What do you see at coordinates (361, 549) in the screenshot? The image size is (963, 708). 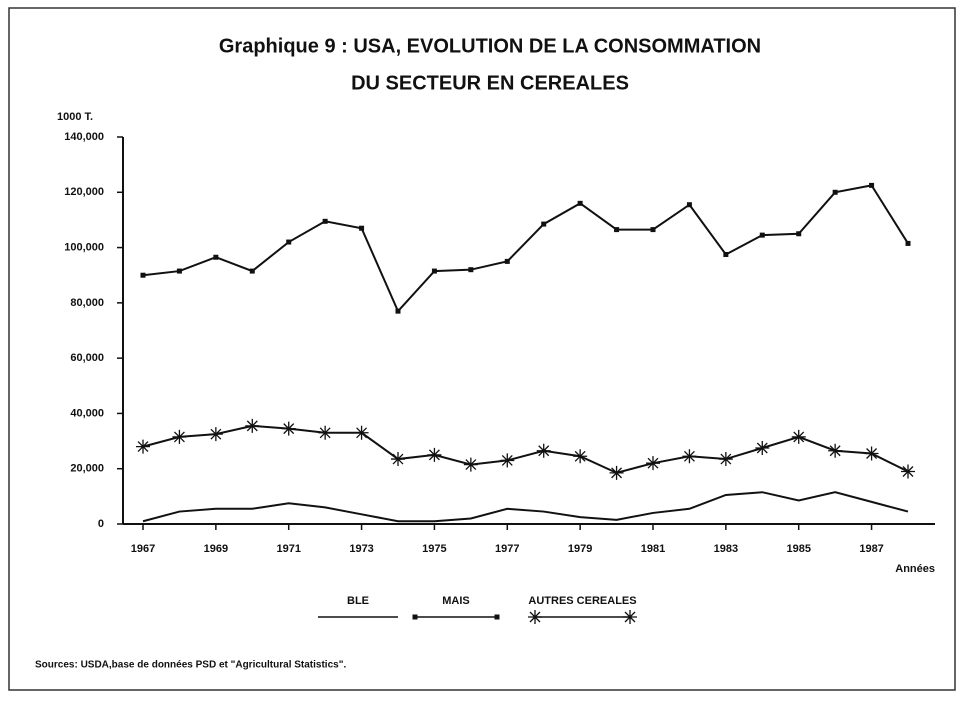 I see `x-tick-label: 1973` at bounding box center [361, 549].